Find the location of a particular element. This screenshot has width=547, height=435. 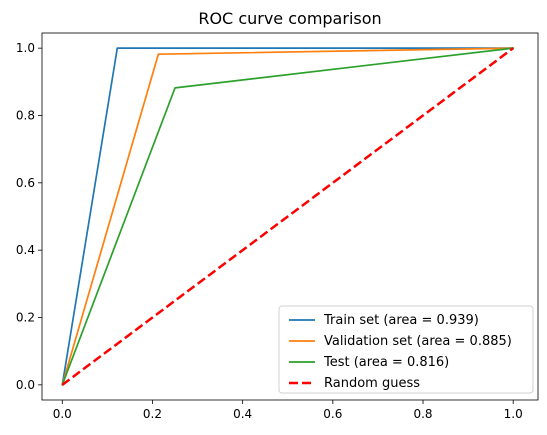

x-tick-label: 0.2 is located at coordinates (152, 414).